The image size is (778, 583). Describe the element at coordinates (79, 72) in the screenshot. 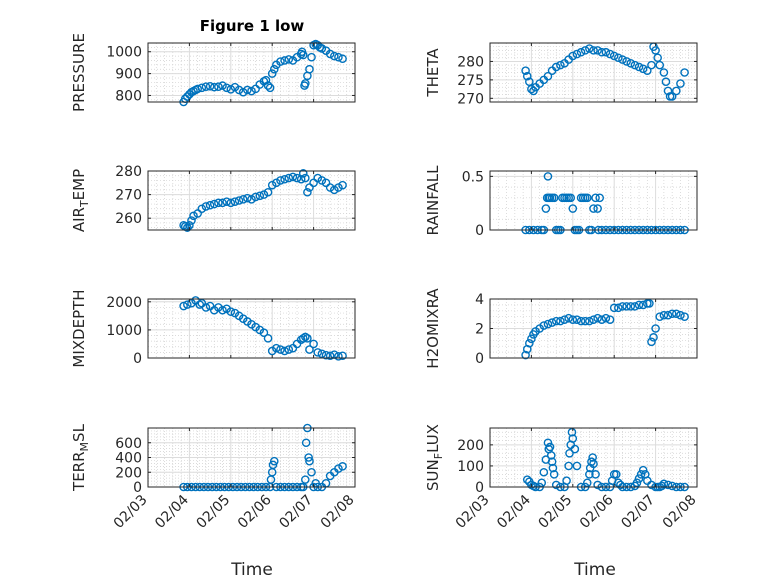

I see `y-axis-label: PRESSURE` at that location.